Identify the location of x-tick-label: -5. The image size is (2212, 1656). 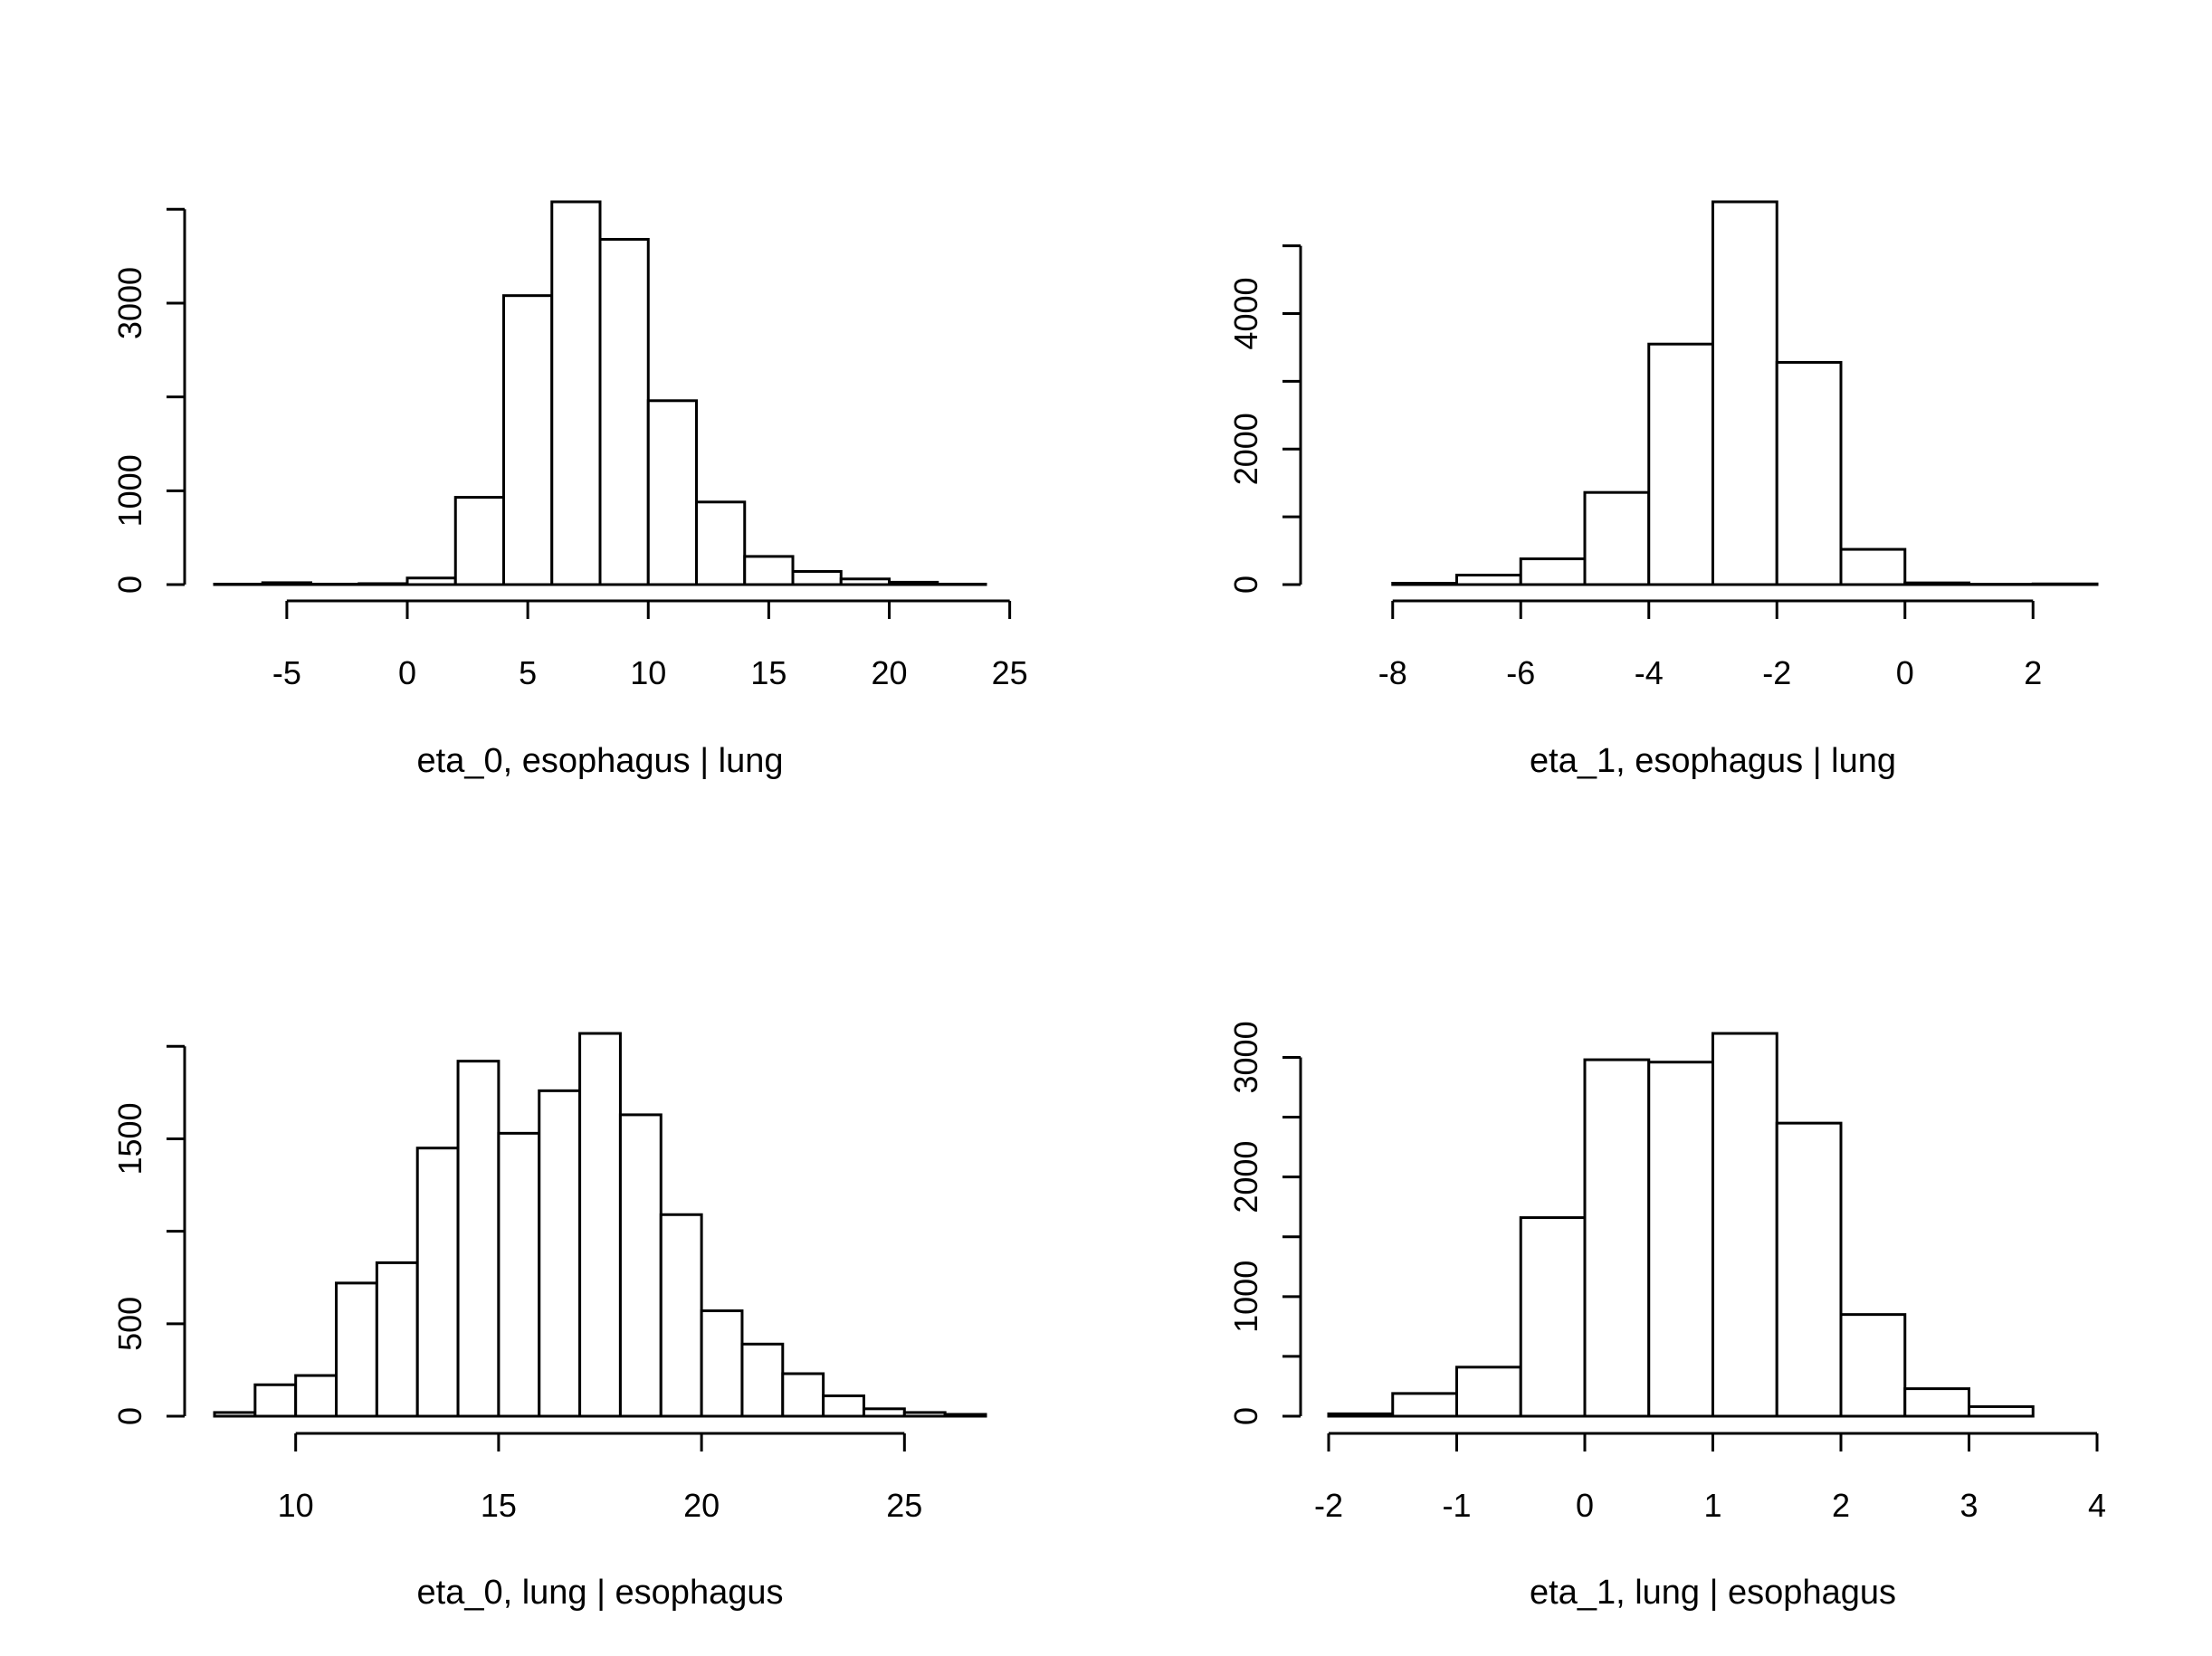
(286, 672).